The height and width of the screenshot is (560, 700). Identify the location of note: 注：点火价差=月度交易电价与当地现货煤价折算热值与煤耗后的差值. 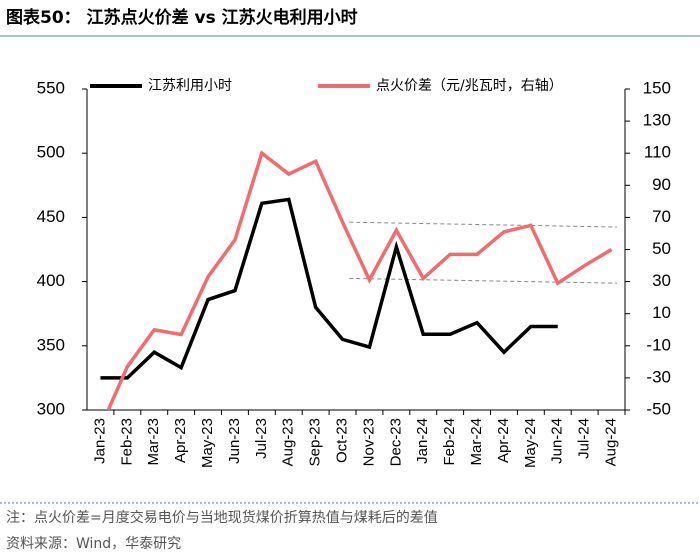
(222, 517).